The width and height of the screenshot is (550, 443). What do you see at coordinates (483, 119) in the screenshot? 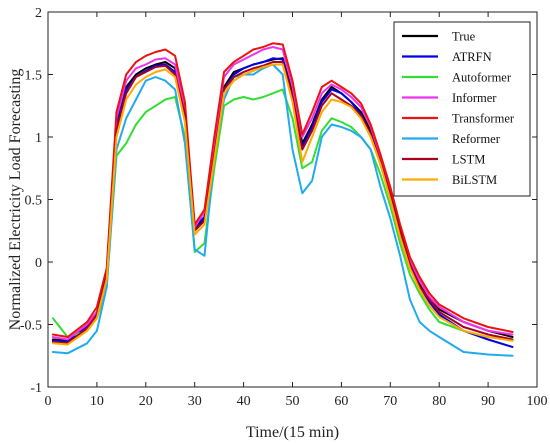
I see `legend-label-transformer: Transformer` at bounding box center [483, 119].